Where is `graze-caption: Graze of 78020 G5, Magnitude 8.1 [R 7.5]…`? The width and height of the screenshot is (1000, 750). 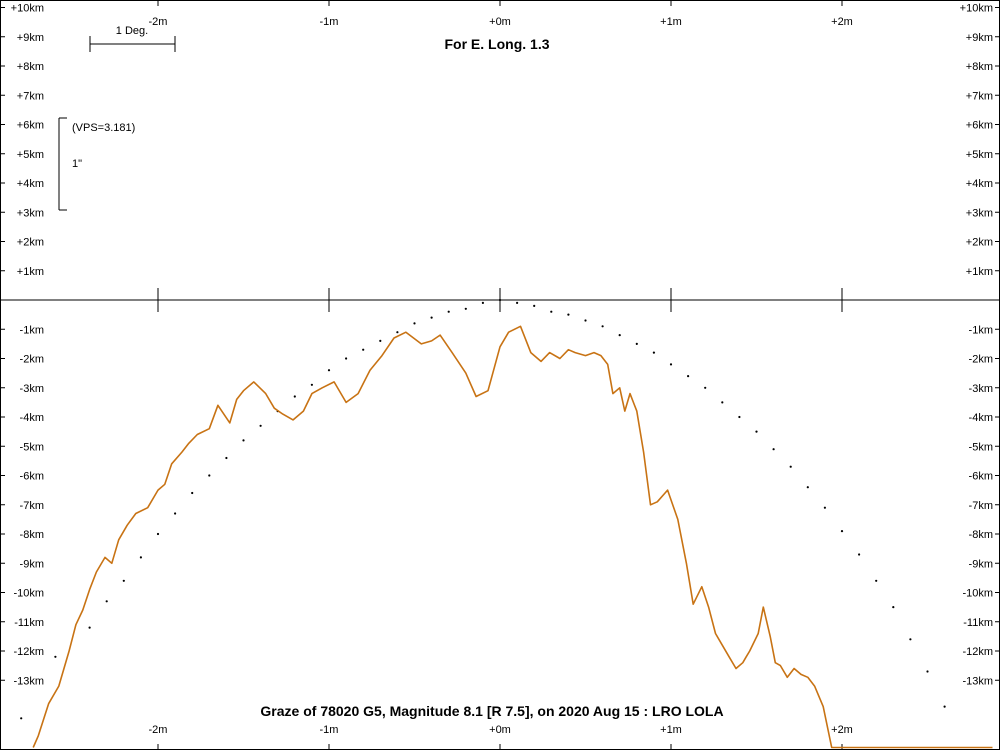
graze-caption: Graze of 78020 G5, Magnitude 8.1 [R 7.5]… is located at coordinates (491, 711).